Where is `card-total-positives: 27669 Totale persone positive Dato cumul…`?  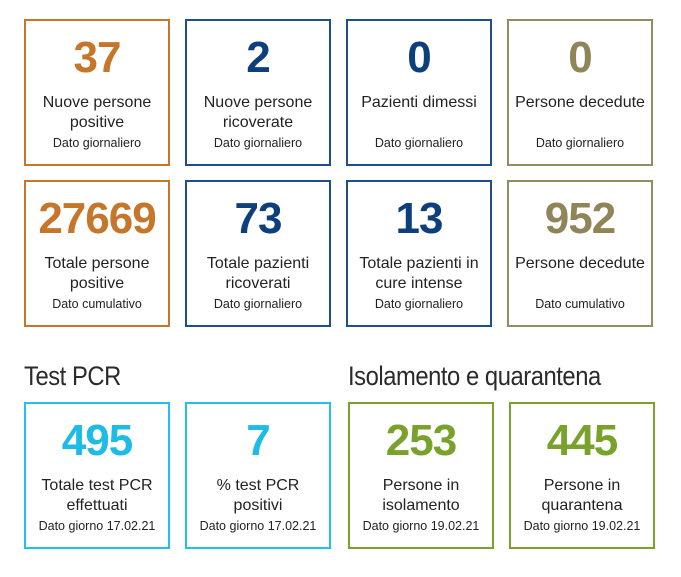
card-total-positives: 27669 Totale persone positive Dato cumul… is located at coordinates (97, 253).